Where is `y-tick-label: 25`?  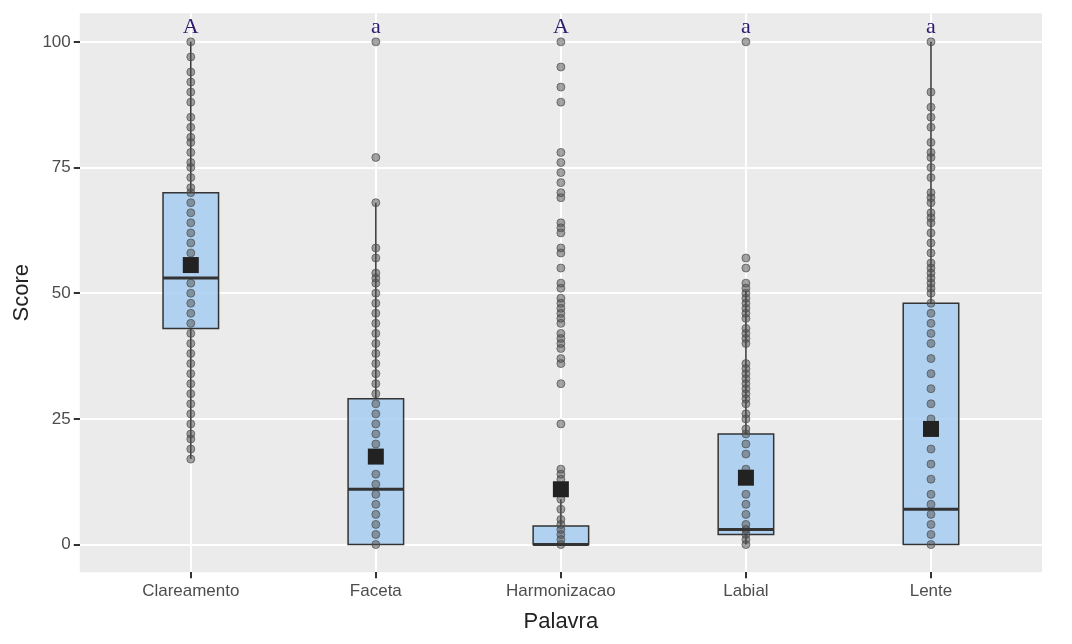
y-tick-label: 25 is located at coordinates (61, 418).